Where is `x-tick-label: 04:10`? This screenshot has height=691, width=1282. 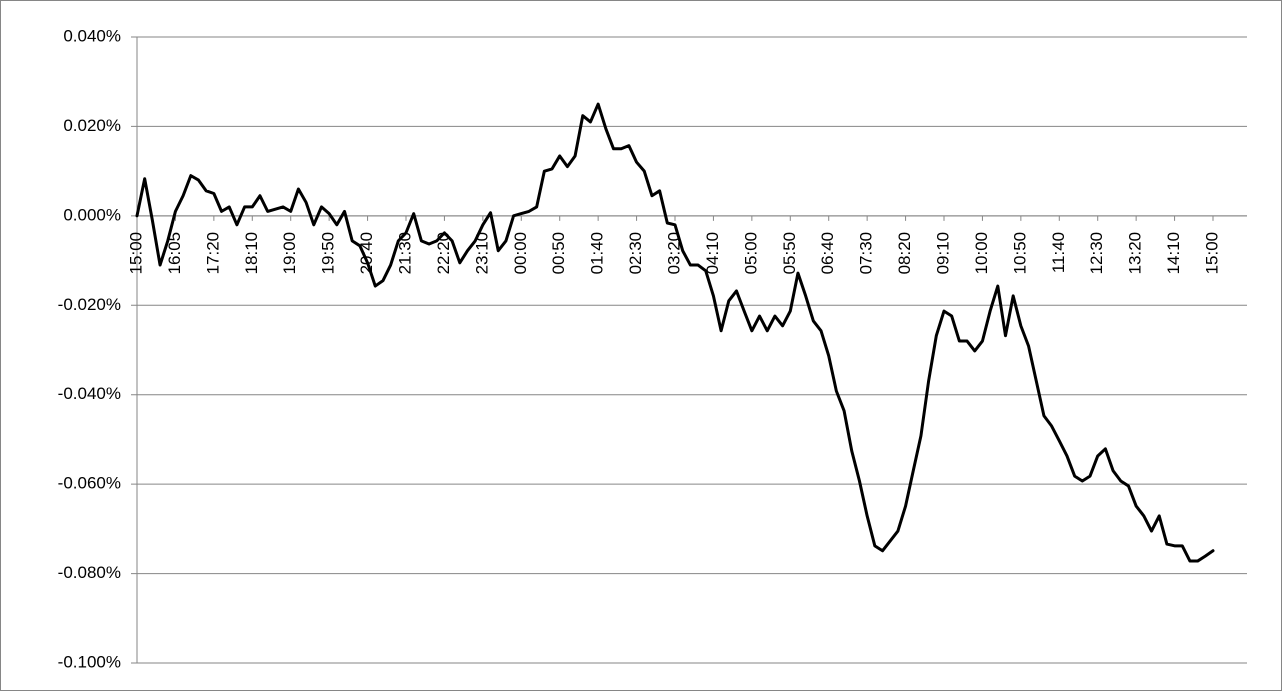
x-tick-label: 04:10 is located at coordinates (712, 253).